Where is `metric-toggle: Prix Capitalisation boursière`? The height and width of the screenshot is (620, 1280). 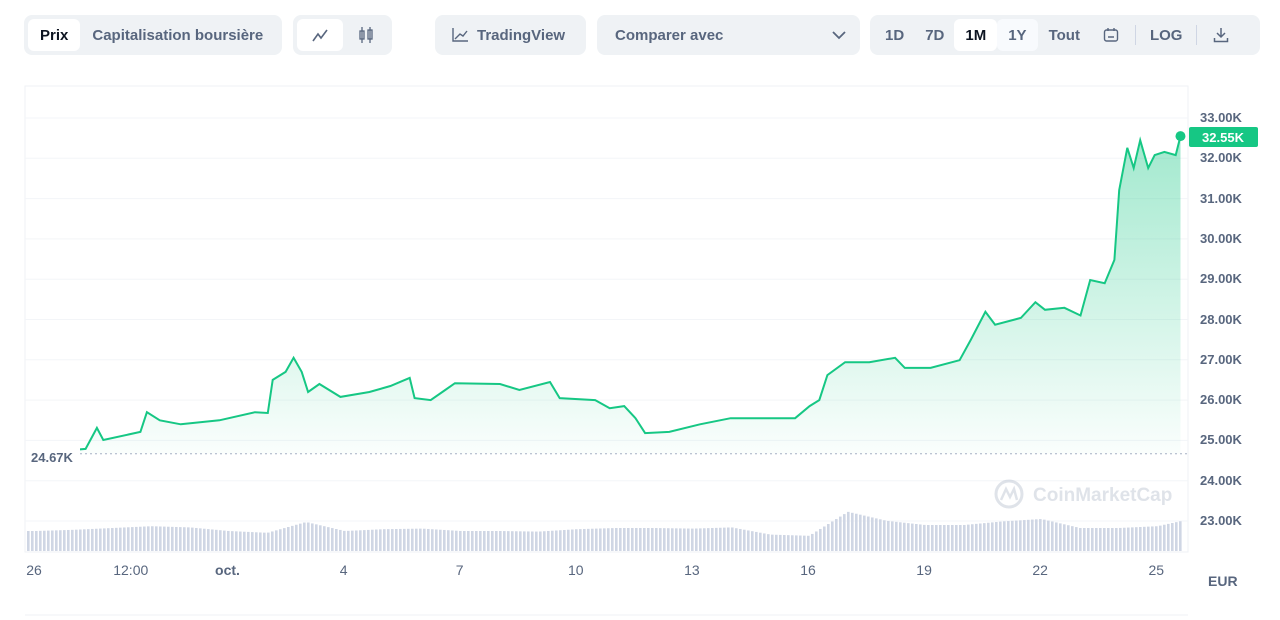 metric-toggle: Prix Capitalisation boursière is located at coordinates (153, 35).